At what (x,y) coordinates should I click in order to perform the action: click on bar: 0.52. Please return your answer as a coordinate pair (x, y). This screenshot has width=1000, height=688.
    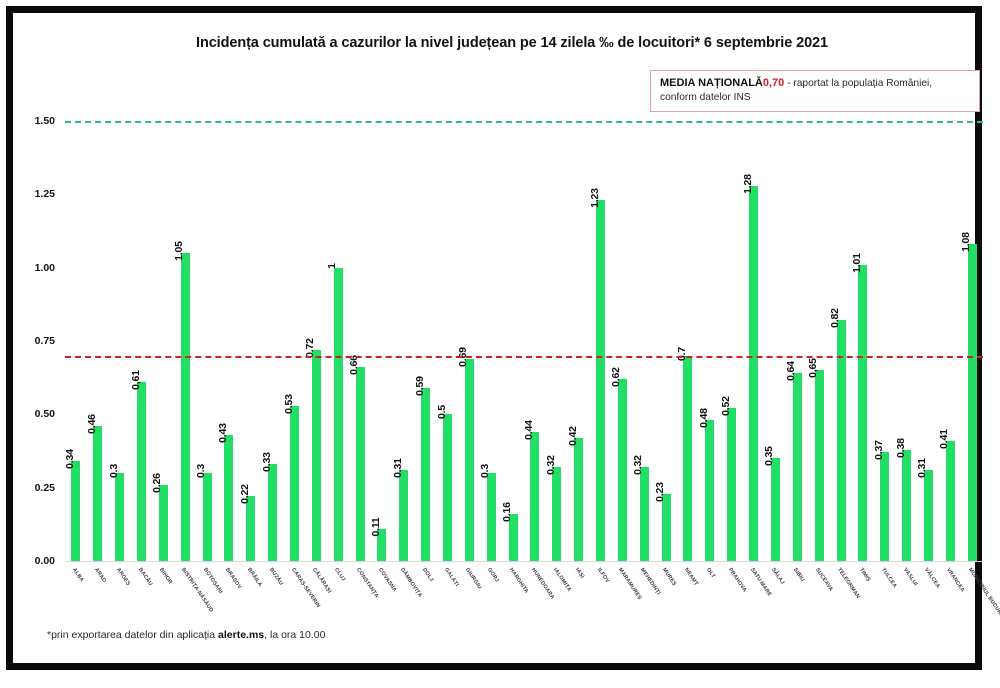
    Looking at the image, I should click on (728, 479).